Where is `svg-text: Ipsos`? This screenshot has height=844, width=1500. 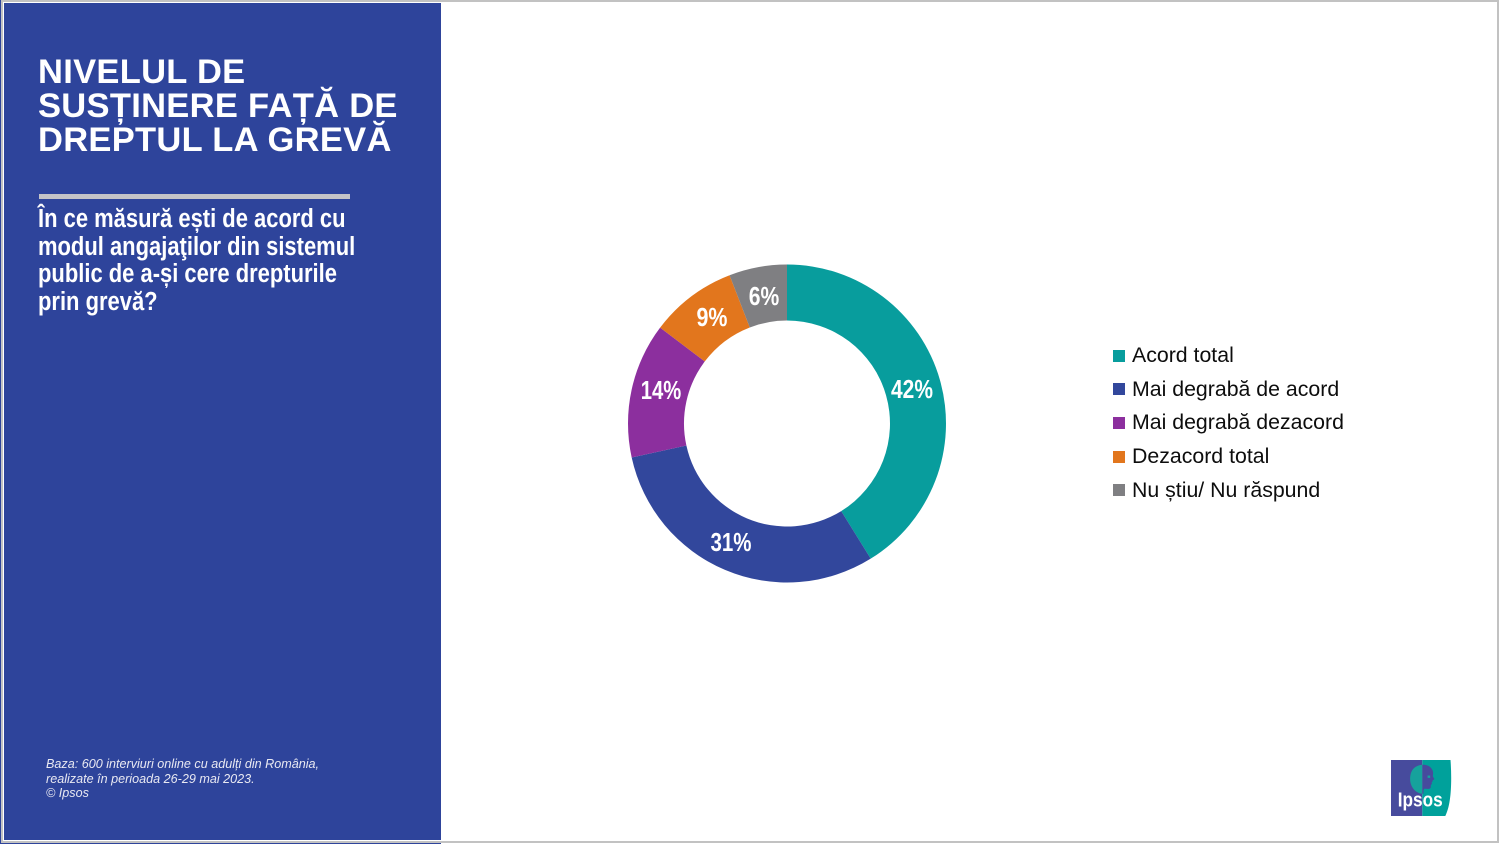 svg-text: Ipsos is located at coordinates (1420, 801).